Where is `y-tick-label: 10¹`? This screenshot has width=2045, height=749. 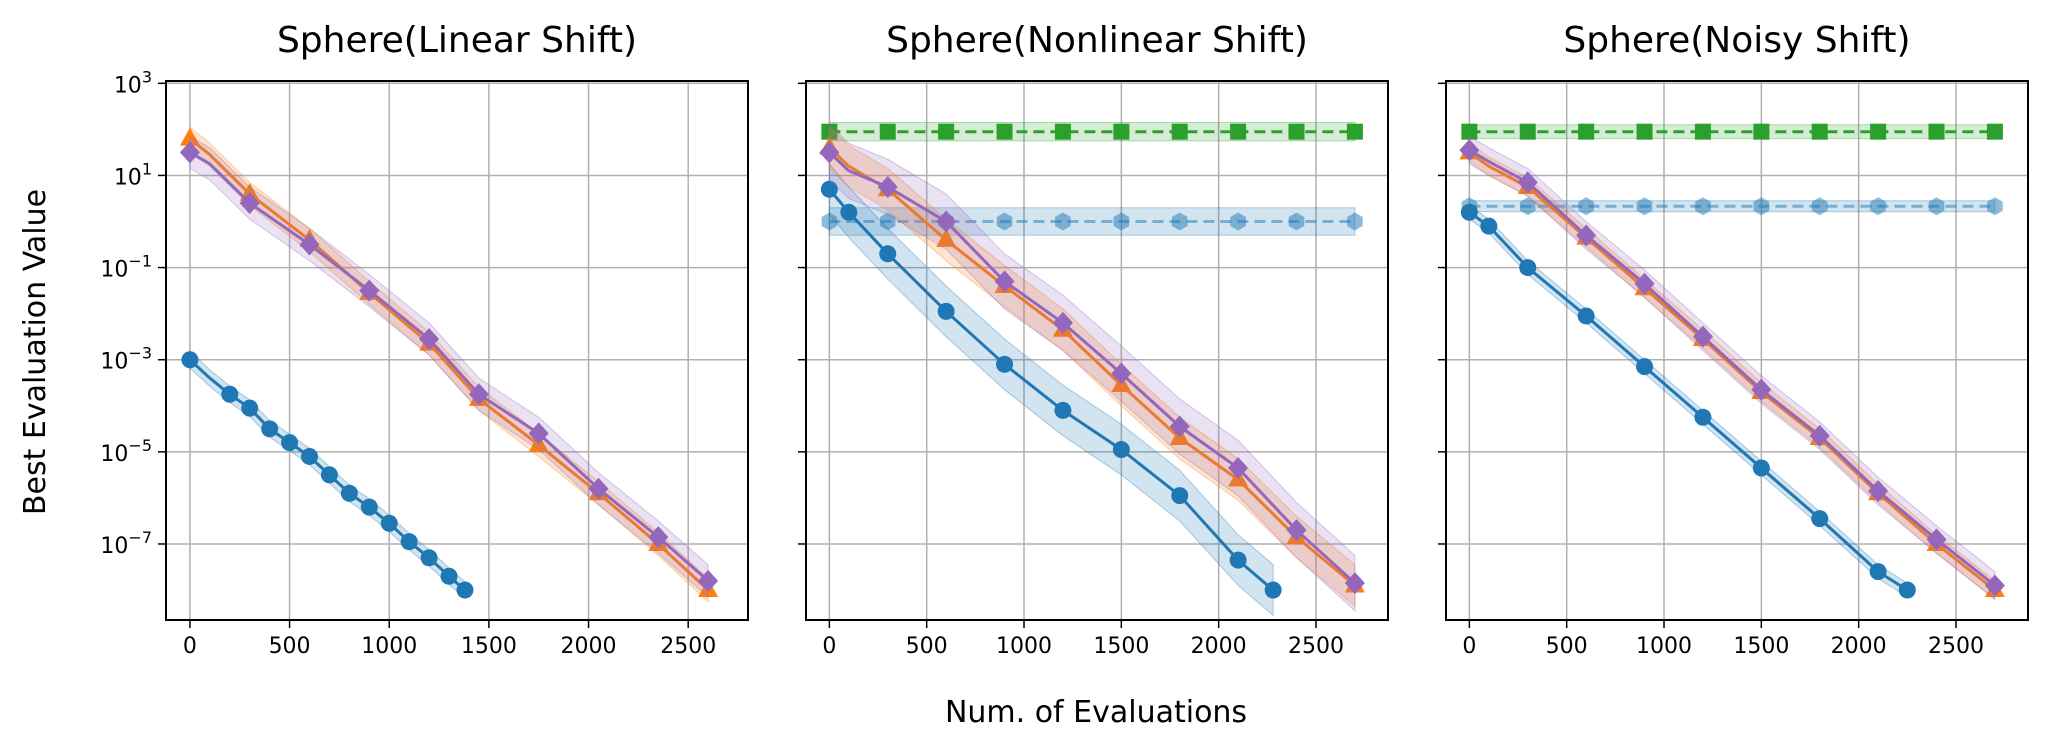
y-tick-label: 10¹ is located at coordinates (133, 174).